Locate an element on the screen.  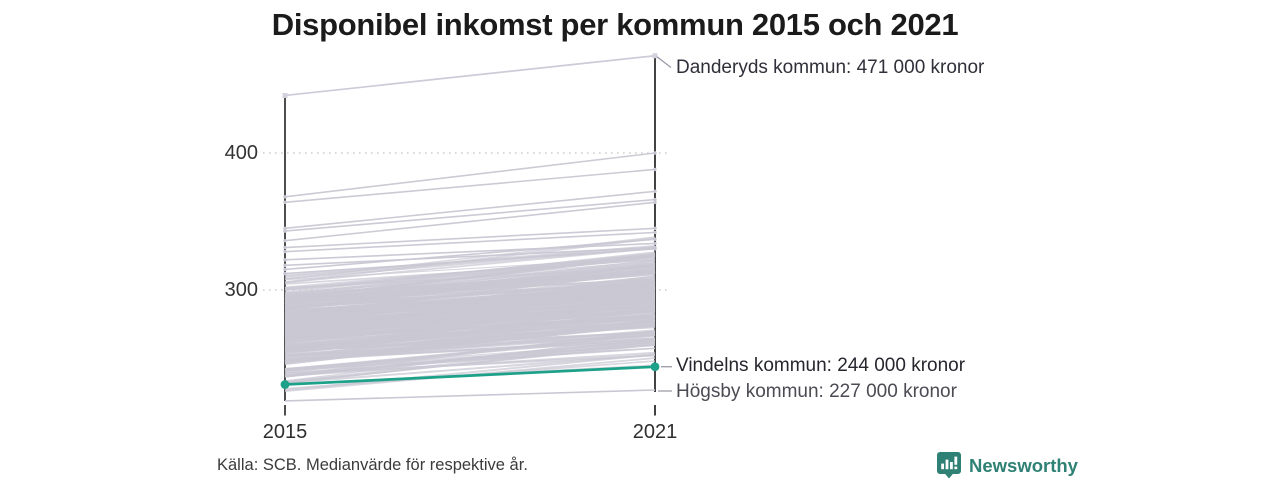
annotation-danderyd: Danderyds kommun: 471 000 kronor is located at coordinates (830, 67).